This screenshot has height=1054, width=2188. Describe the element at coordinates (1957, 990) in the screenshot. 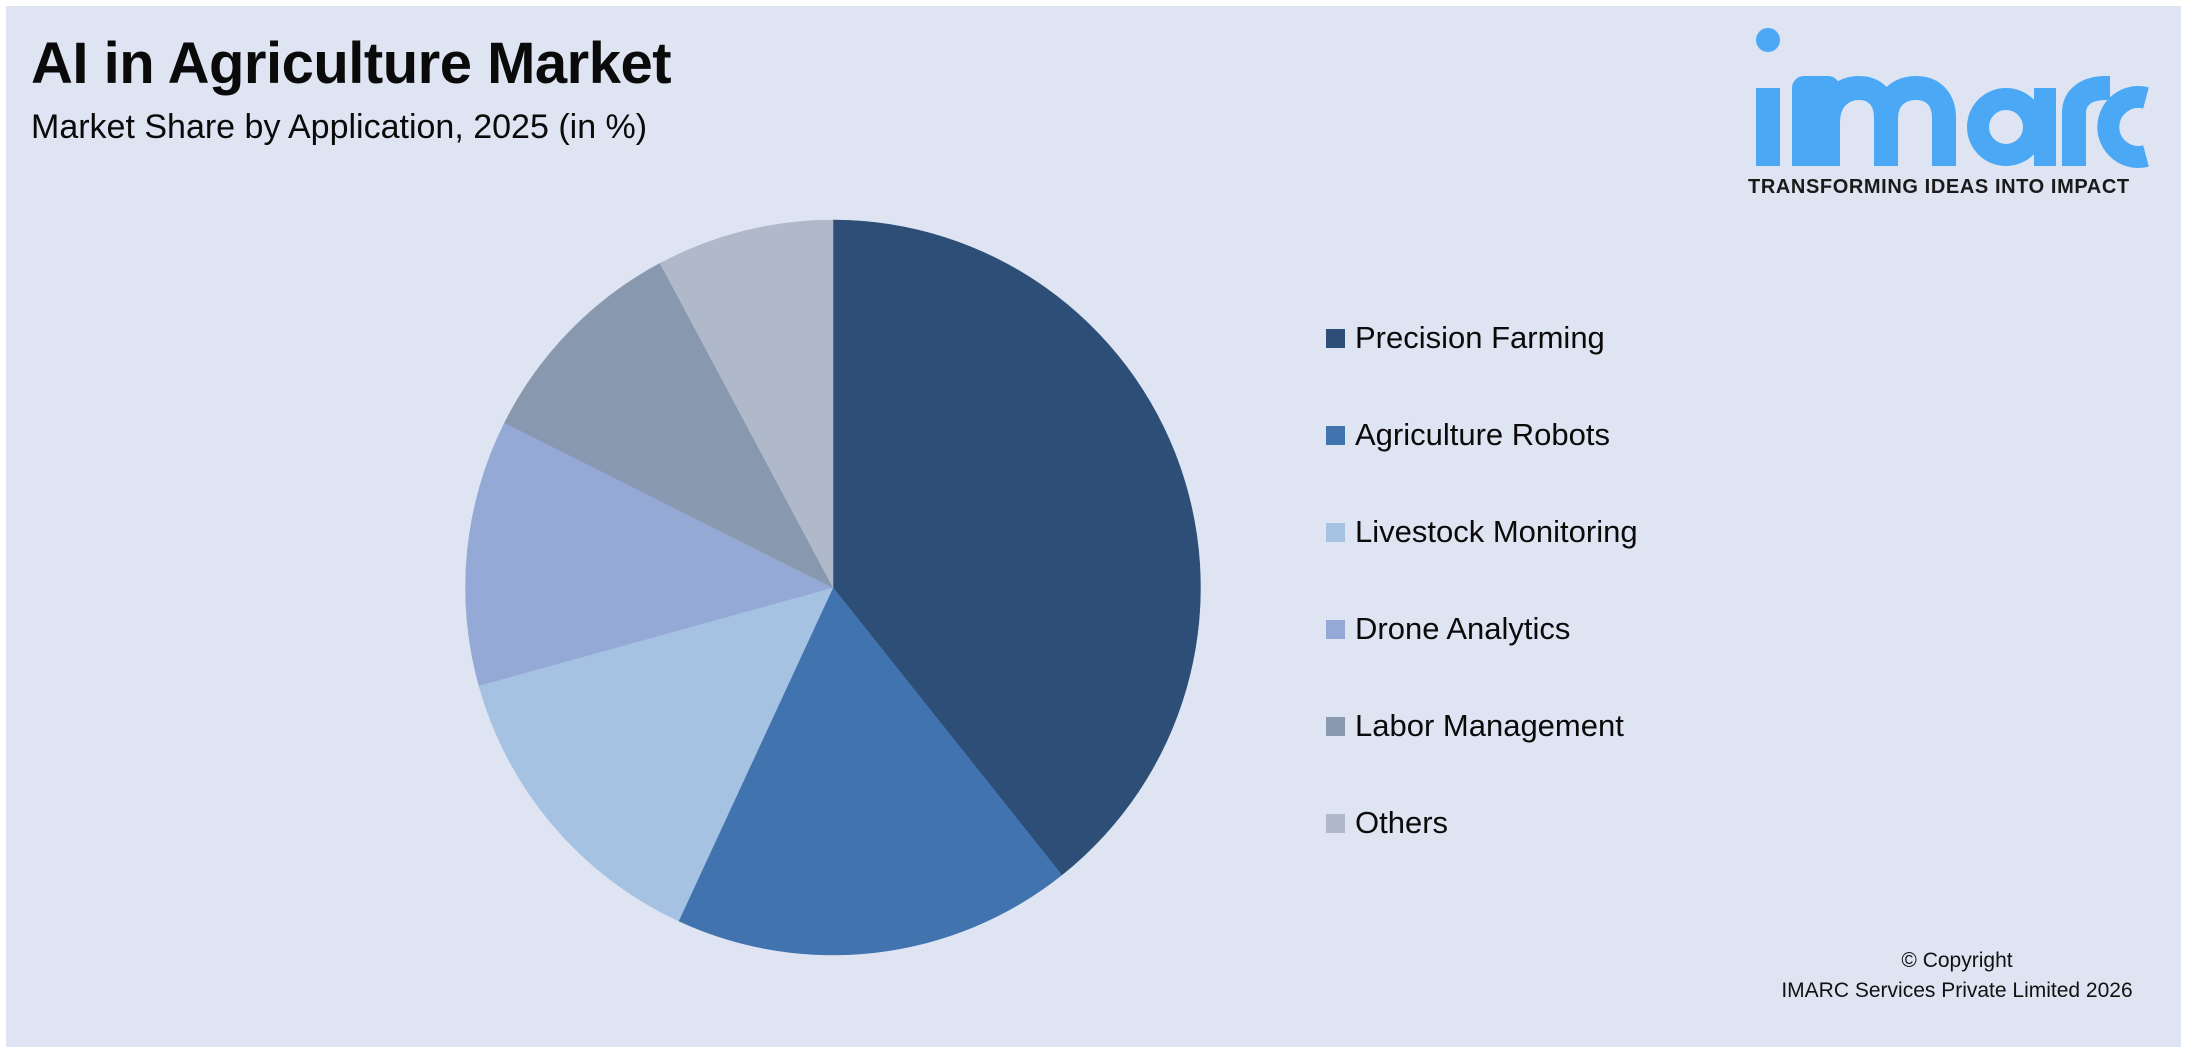

I see `copyright-line-2: IMARC Services Private Limited 2026` at that location.